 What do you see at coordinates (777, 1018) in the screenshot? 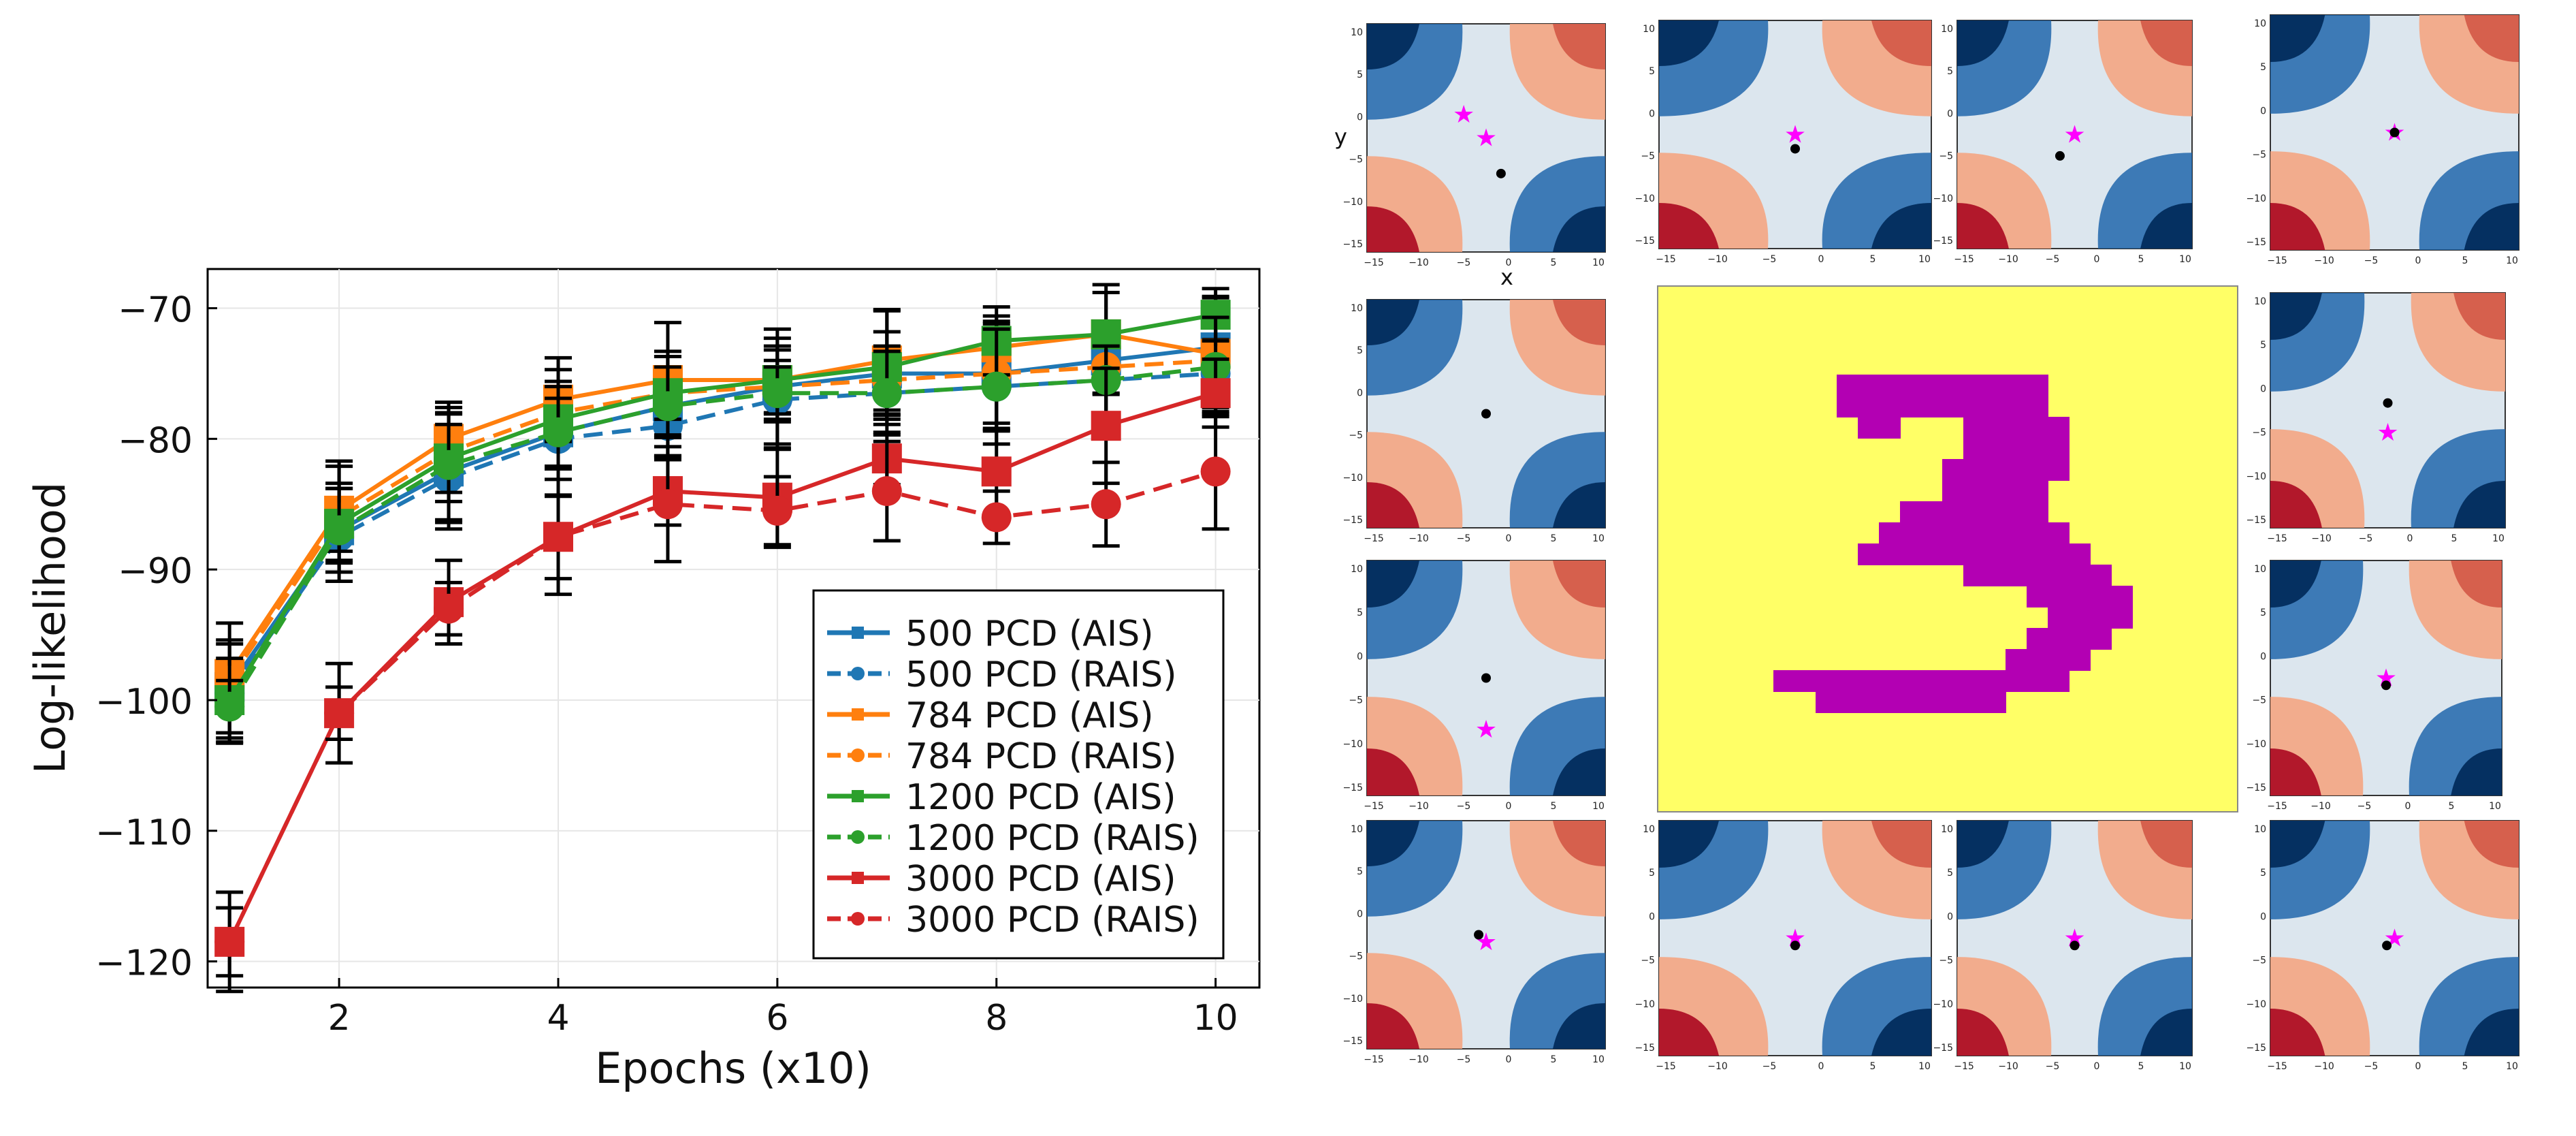
I see `x-tick-label: 6` at bounding box center [777, 1018].